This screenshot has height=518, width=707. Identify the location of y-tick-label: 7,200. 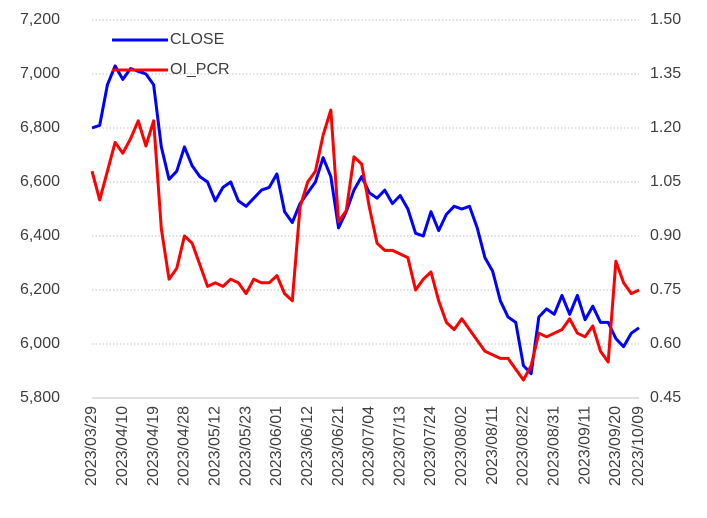
(40, 19).